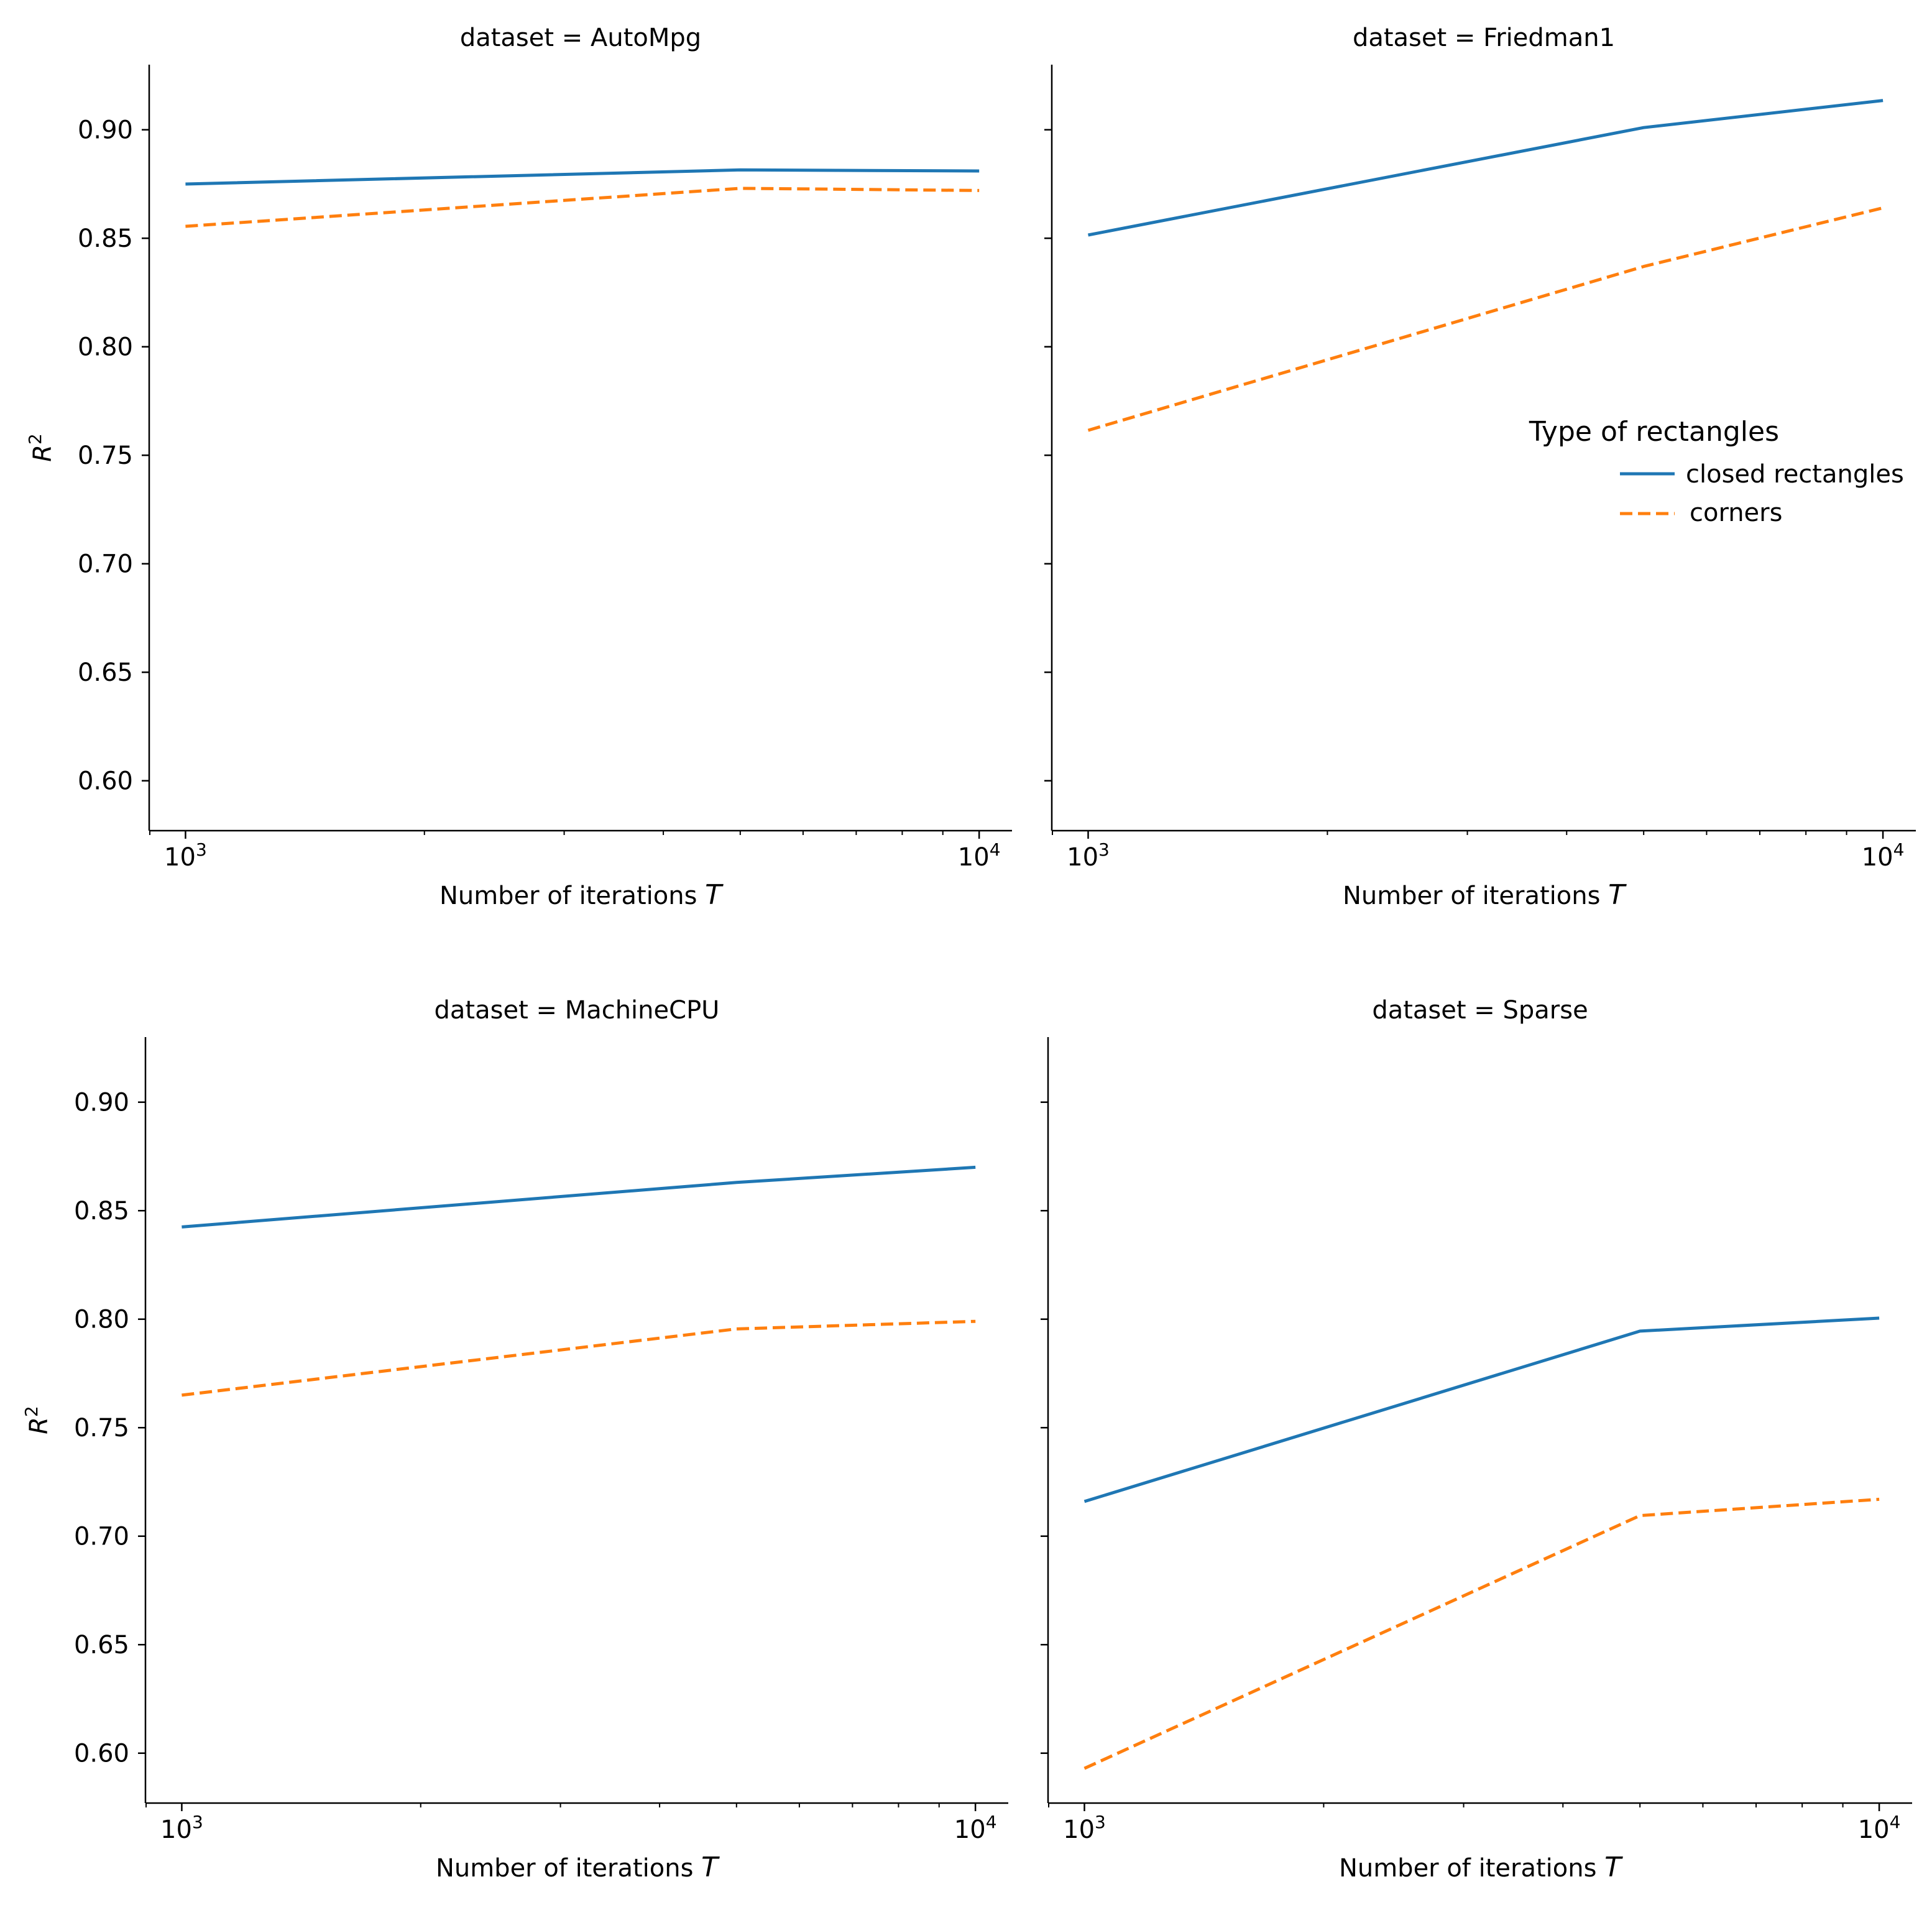 The width and height of the screenshot is (1932, 1915). I want to click on panel-title: dataset = Friedman1, so click(1484, 38).